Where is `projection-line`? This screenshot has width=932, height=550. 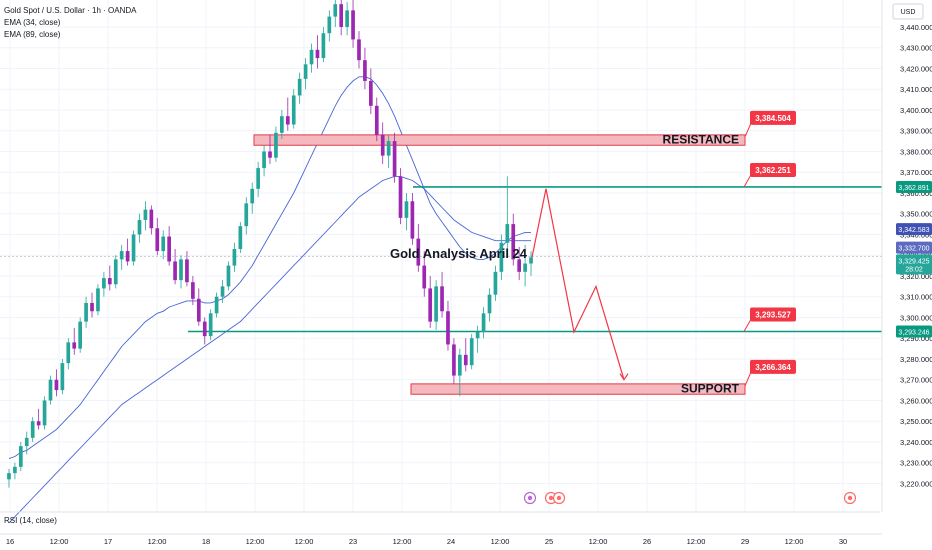
projection-line is located at coordinates (578, 284).